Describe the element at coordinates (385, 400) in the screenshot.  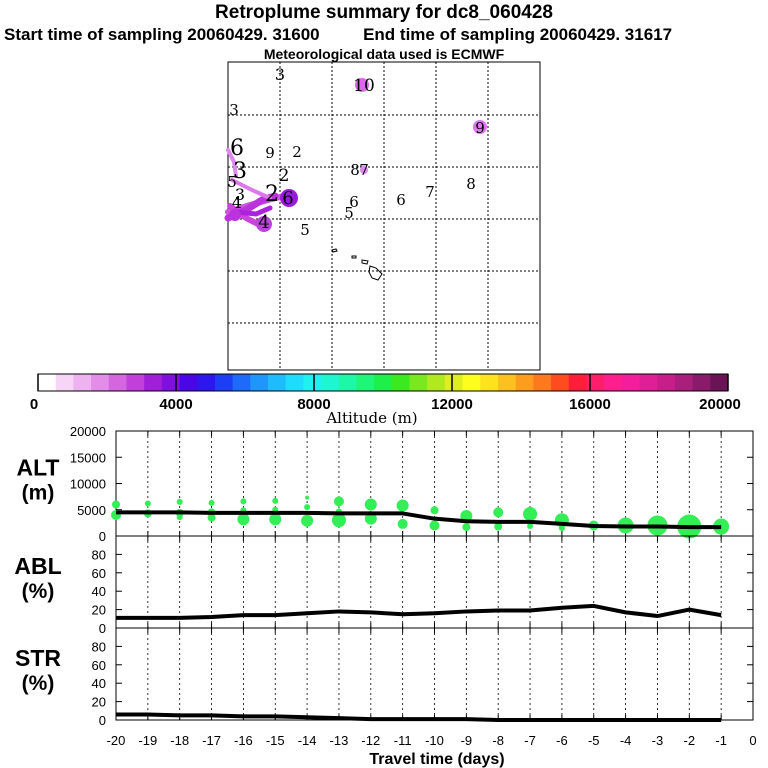
I see `altitude-colorbar: 0 4000 8000 12000 16000 20000 Altitude (m)` at that location.